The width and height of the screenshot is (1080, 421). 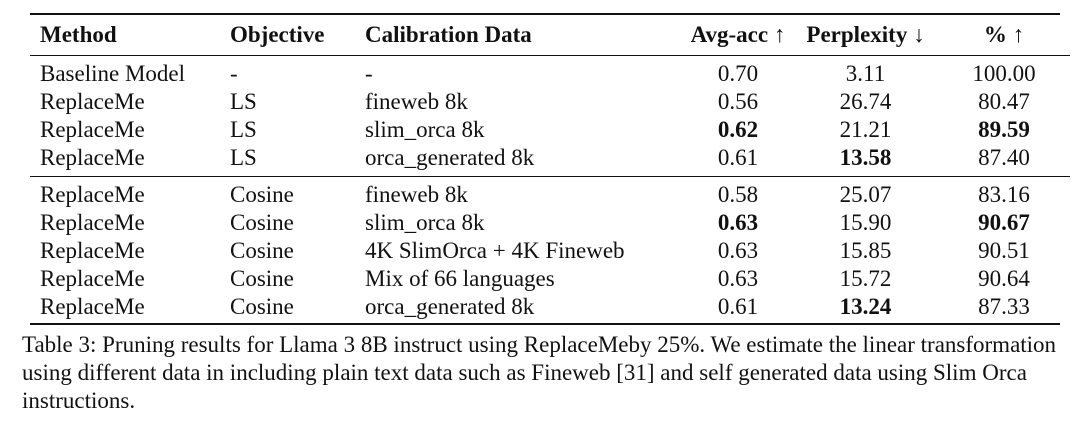 What do you see at coordinates (550, 102) in the screenshot?
I see `table-row: ReplaceMe LS fineweb 8k 0.56 26.74 80.47` at bounding box center [550, 102].